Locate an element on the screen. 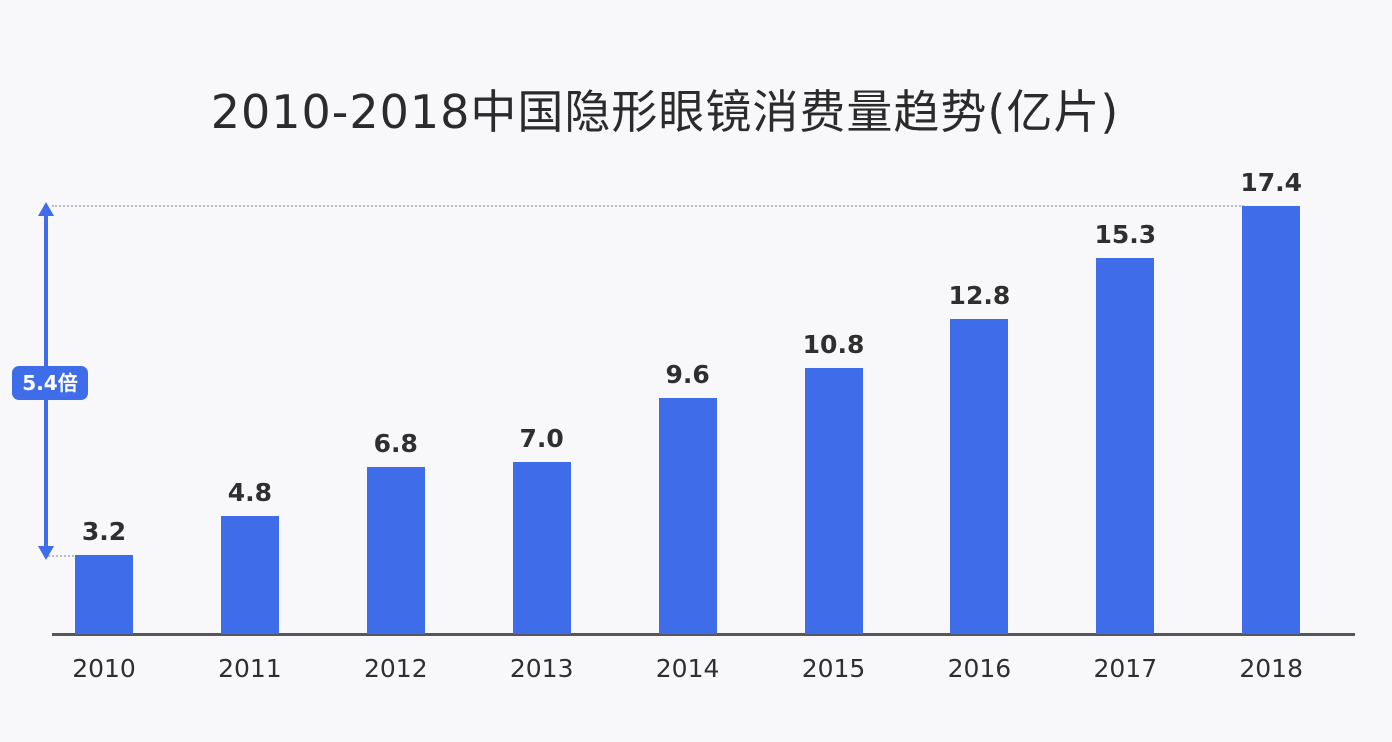  bar-2012 is located at coordinates (395, 550).